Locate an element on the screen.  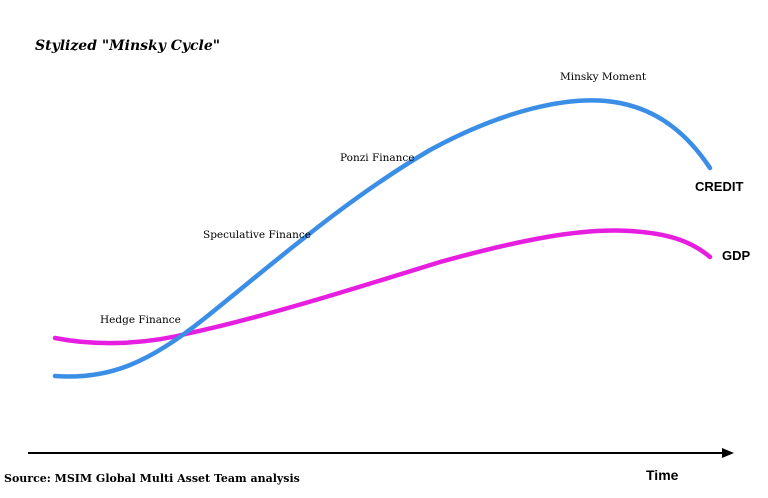
phase-label-ponzi-finance: Ponzi Finance is located at coordinates (377, 158).